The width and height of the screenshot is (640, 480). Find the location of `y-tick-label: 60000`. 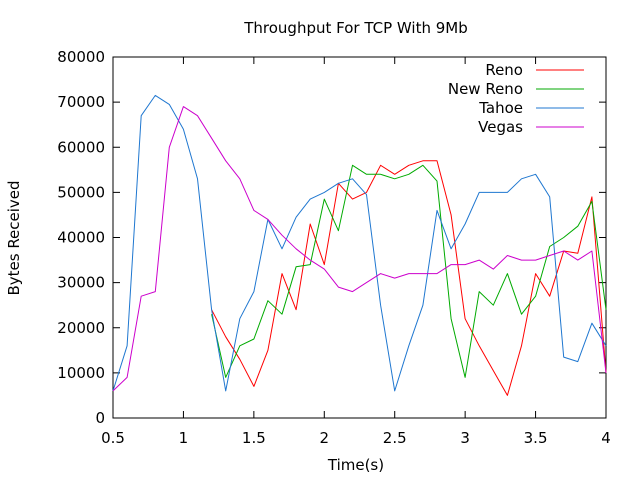

y-tick-label: 60000 is located at coordinates (81, 147).